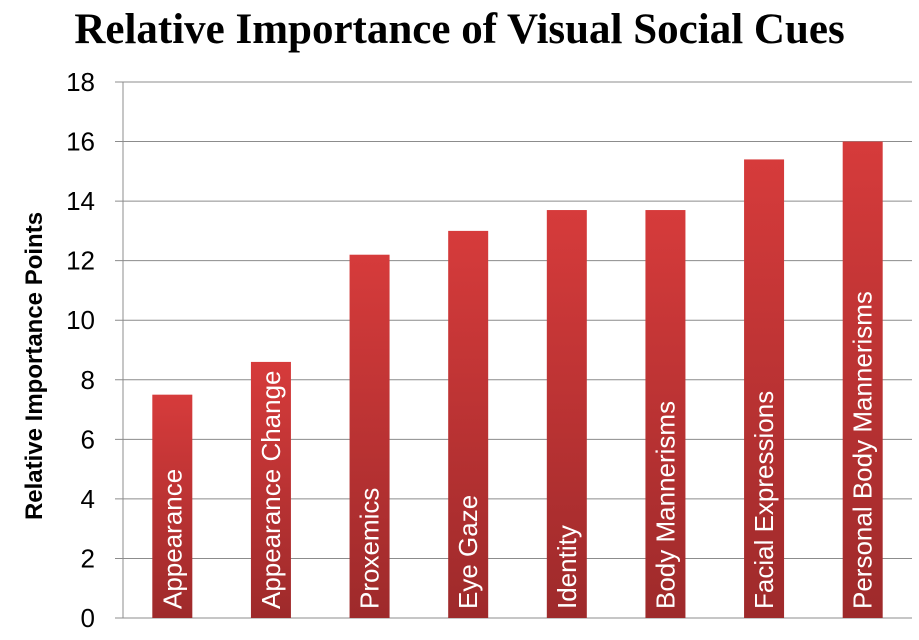 This screenshot has height=640, width=919. Describe the element at coordinates (567, 567) in the screenshot. I see `category-label: Identity` at that location.